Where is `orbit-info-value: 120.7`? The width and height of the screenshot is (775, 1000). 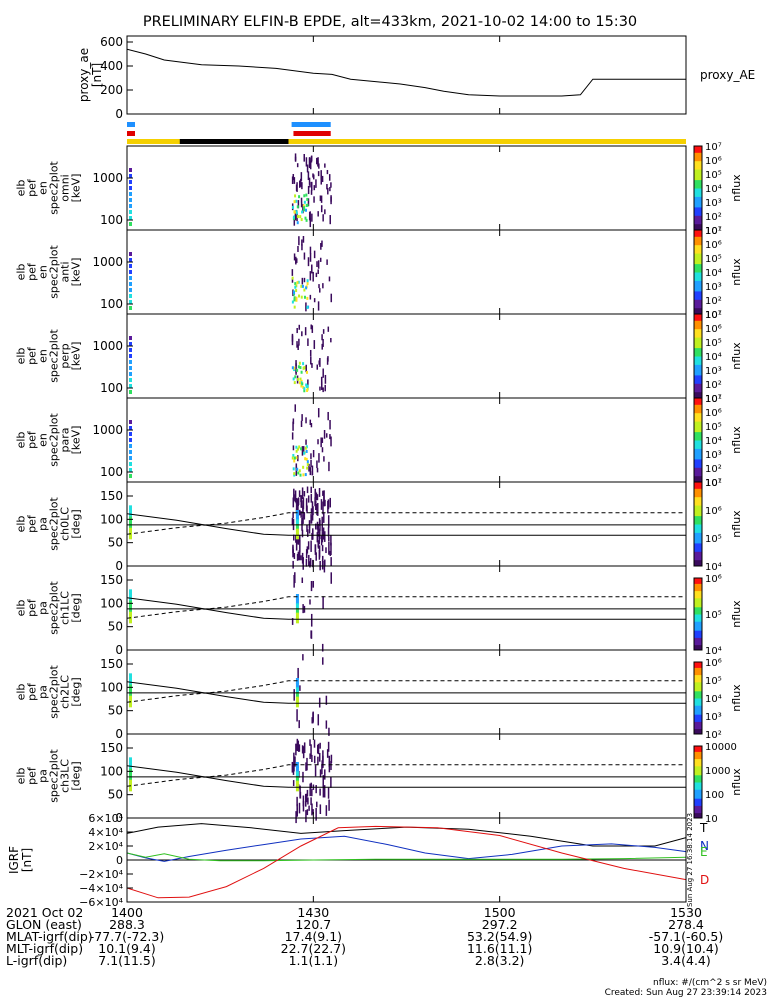 orbit-info-value: 120.7 is located at coordinates (313, 924).